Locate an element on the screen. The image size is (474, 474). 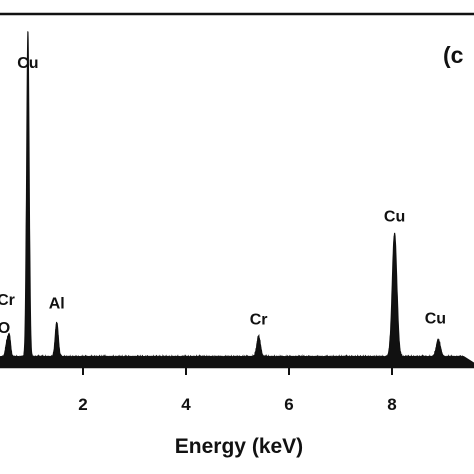
panel-label: (c is located at coordinates (453, 55).